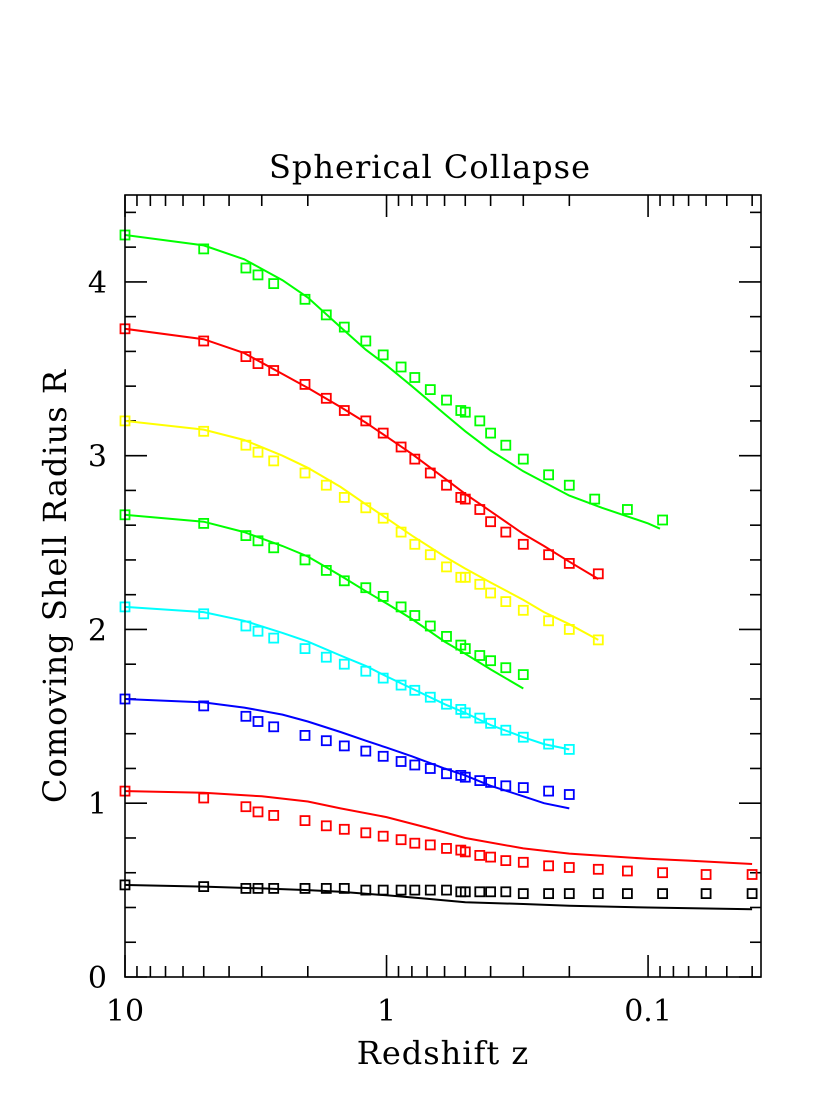  What do you see at coordinates (443, 1053) in the screenshot?
I see `x-axis-title: Redshift z` at bounding box center [443, 1053].